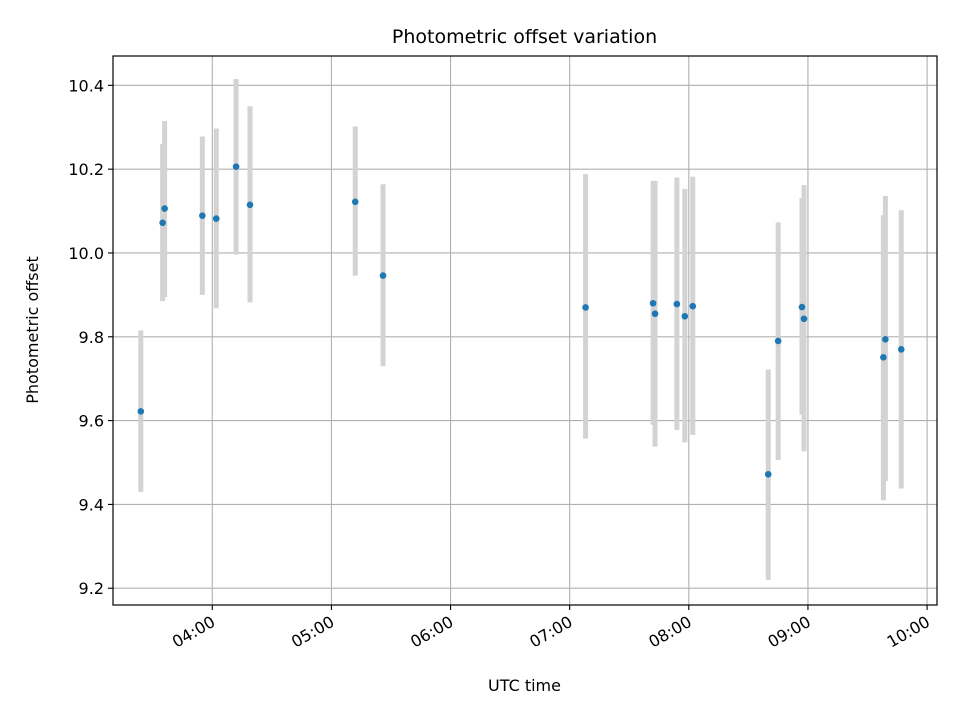 The height and width of the screenshot is (720, 960). What do you see at coordinates (431, 632) in the screenshot?
I see `x-tick-label: 06:00` at bounding box center [431, 632].